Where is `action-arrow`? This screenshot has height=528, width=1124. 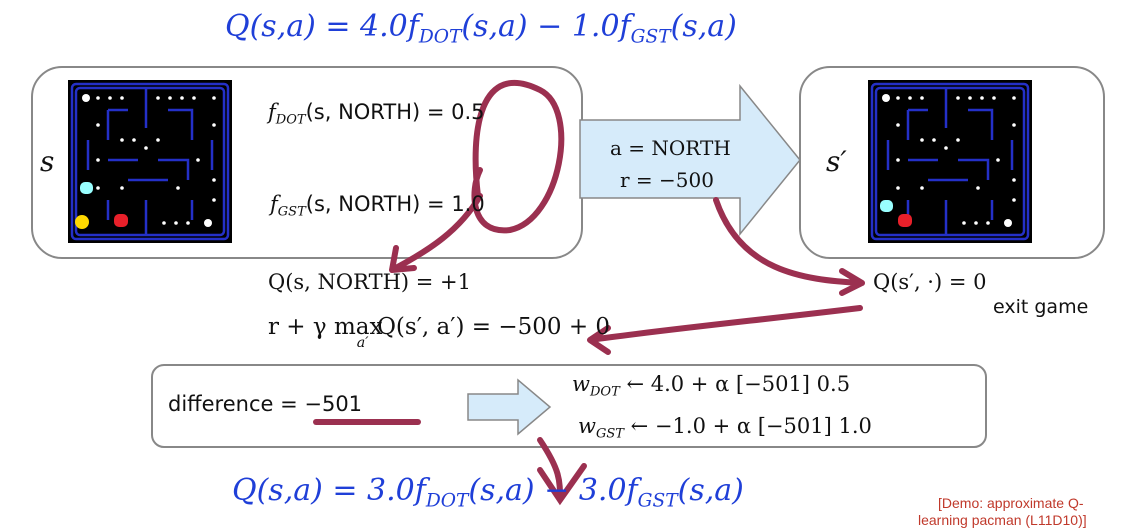
action-arrow is located at coordinates (690, 160).